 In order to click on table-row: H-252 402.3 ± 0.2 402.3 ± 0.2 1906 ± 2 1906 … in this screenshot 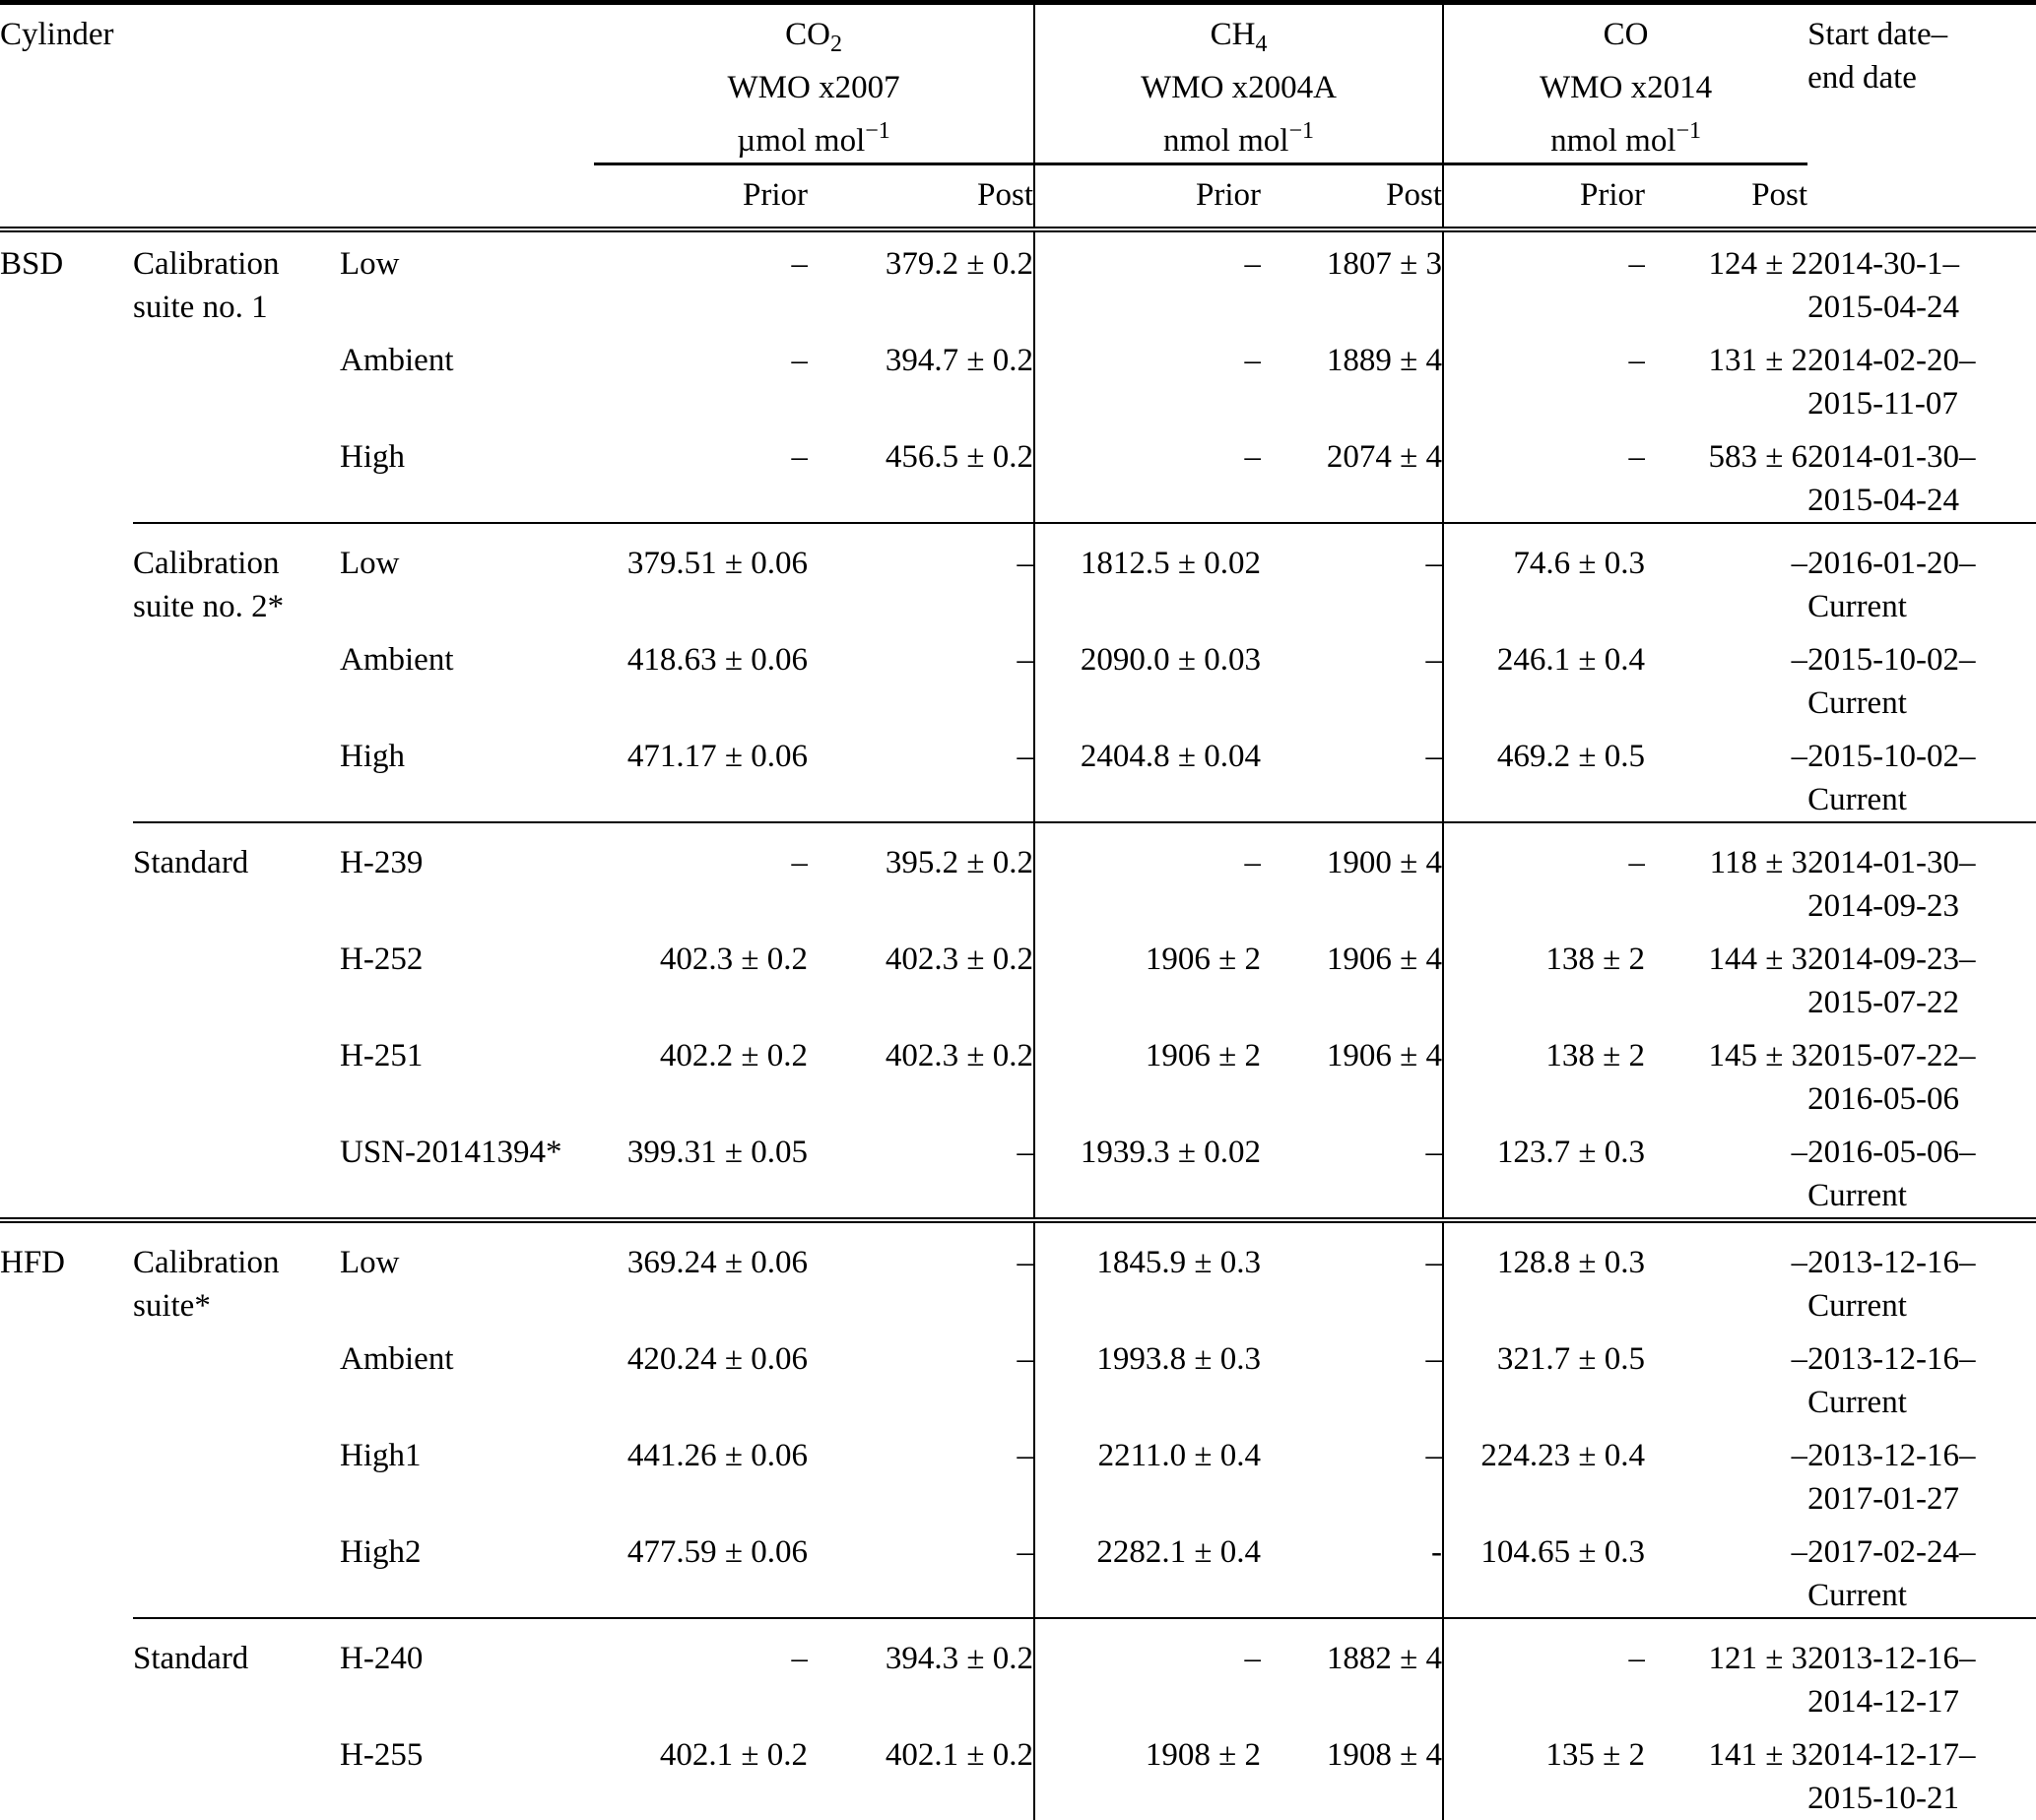, I will do `click(1018, 975)`.